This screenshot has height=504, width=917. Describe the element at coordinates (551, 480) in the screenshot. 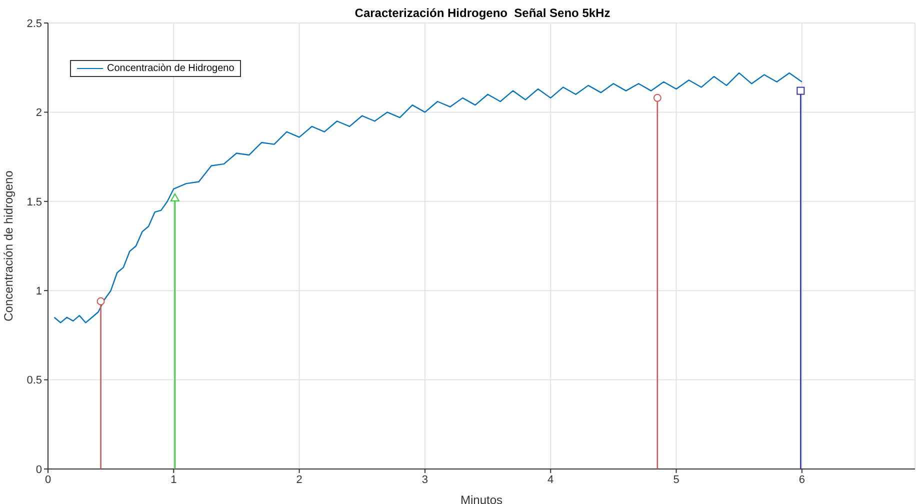

I see `x-tick-label: 4` at that location.